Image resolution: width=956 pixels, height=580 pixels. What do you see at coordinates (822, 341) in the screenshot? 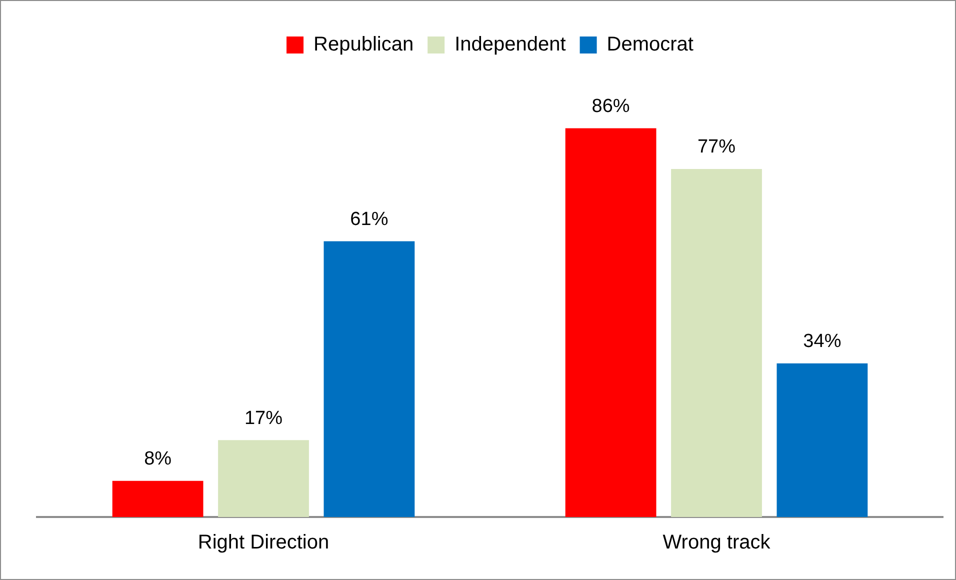
I see `data-label: 34%` at bounding box center [822, 341].